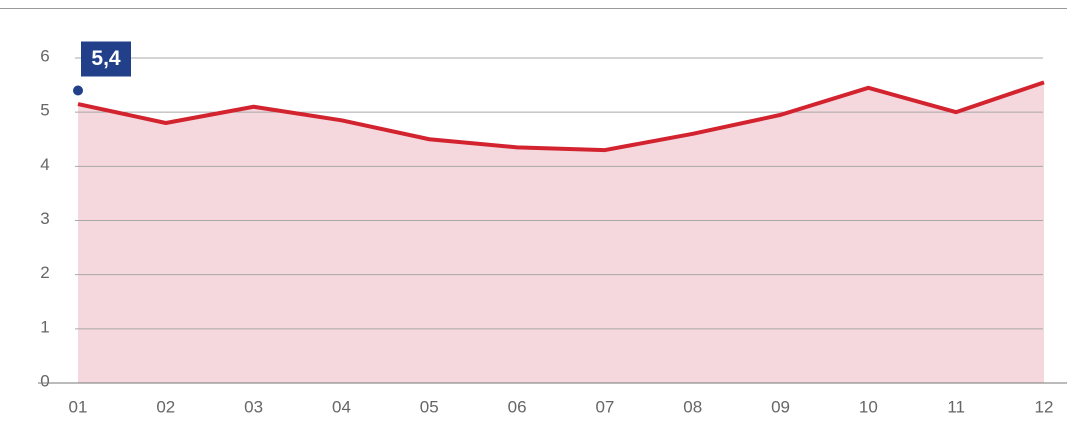 Image resolution: width=1067 pixels, height=423 pixels. Describe the element at coordinates (604, 406) in the screenshot. I see `x-tick-label: 07` at that location.